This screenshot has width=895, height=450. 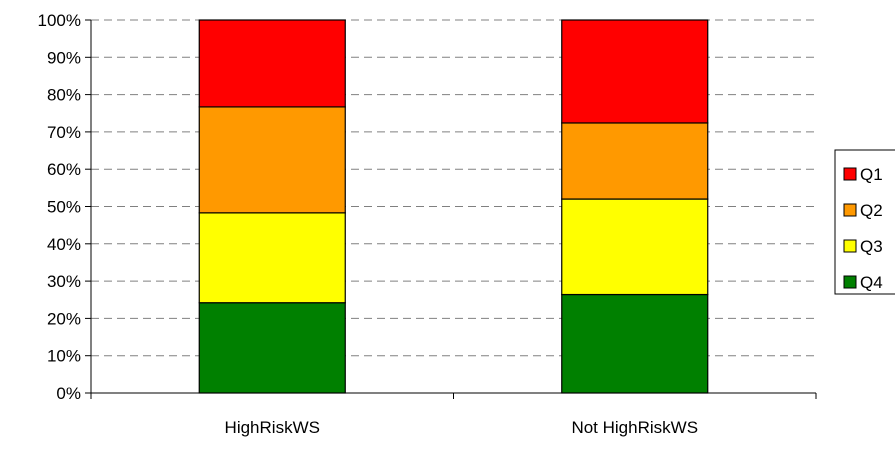 I want to click on x-category-label: Not HighRiskWS, so click(x=634, y=427).